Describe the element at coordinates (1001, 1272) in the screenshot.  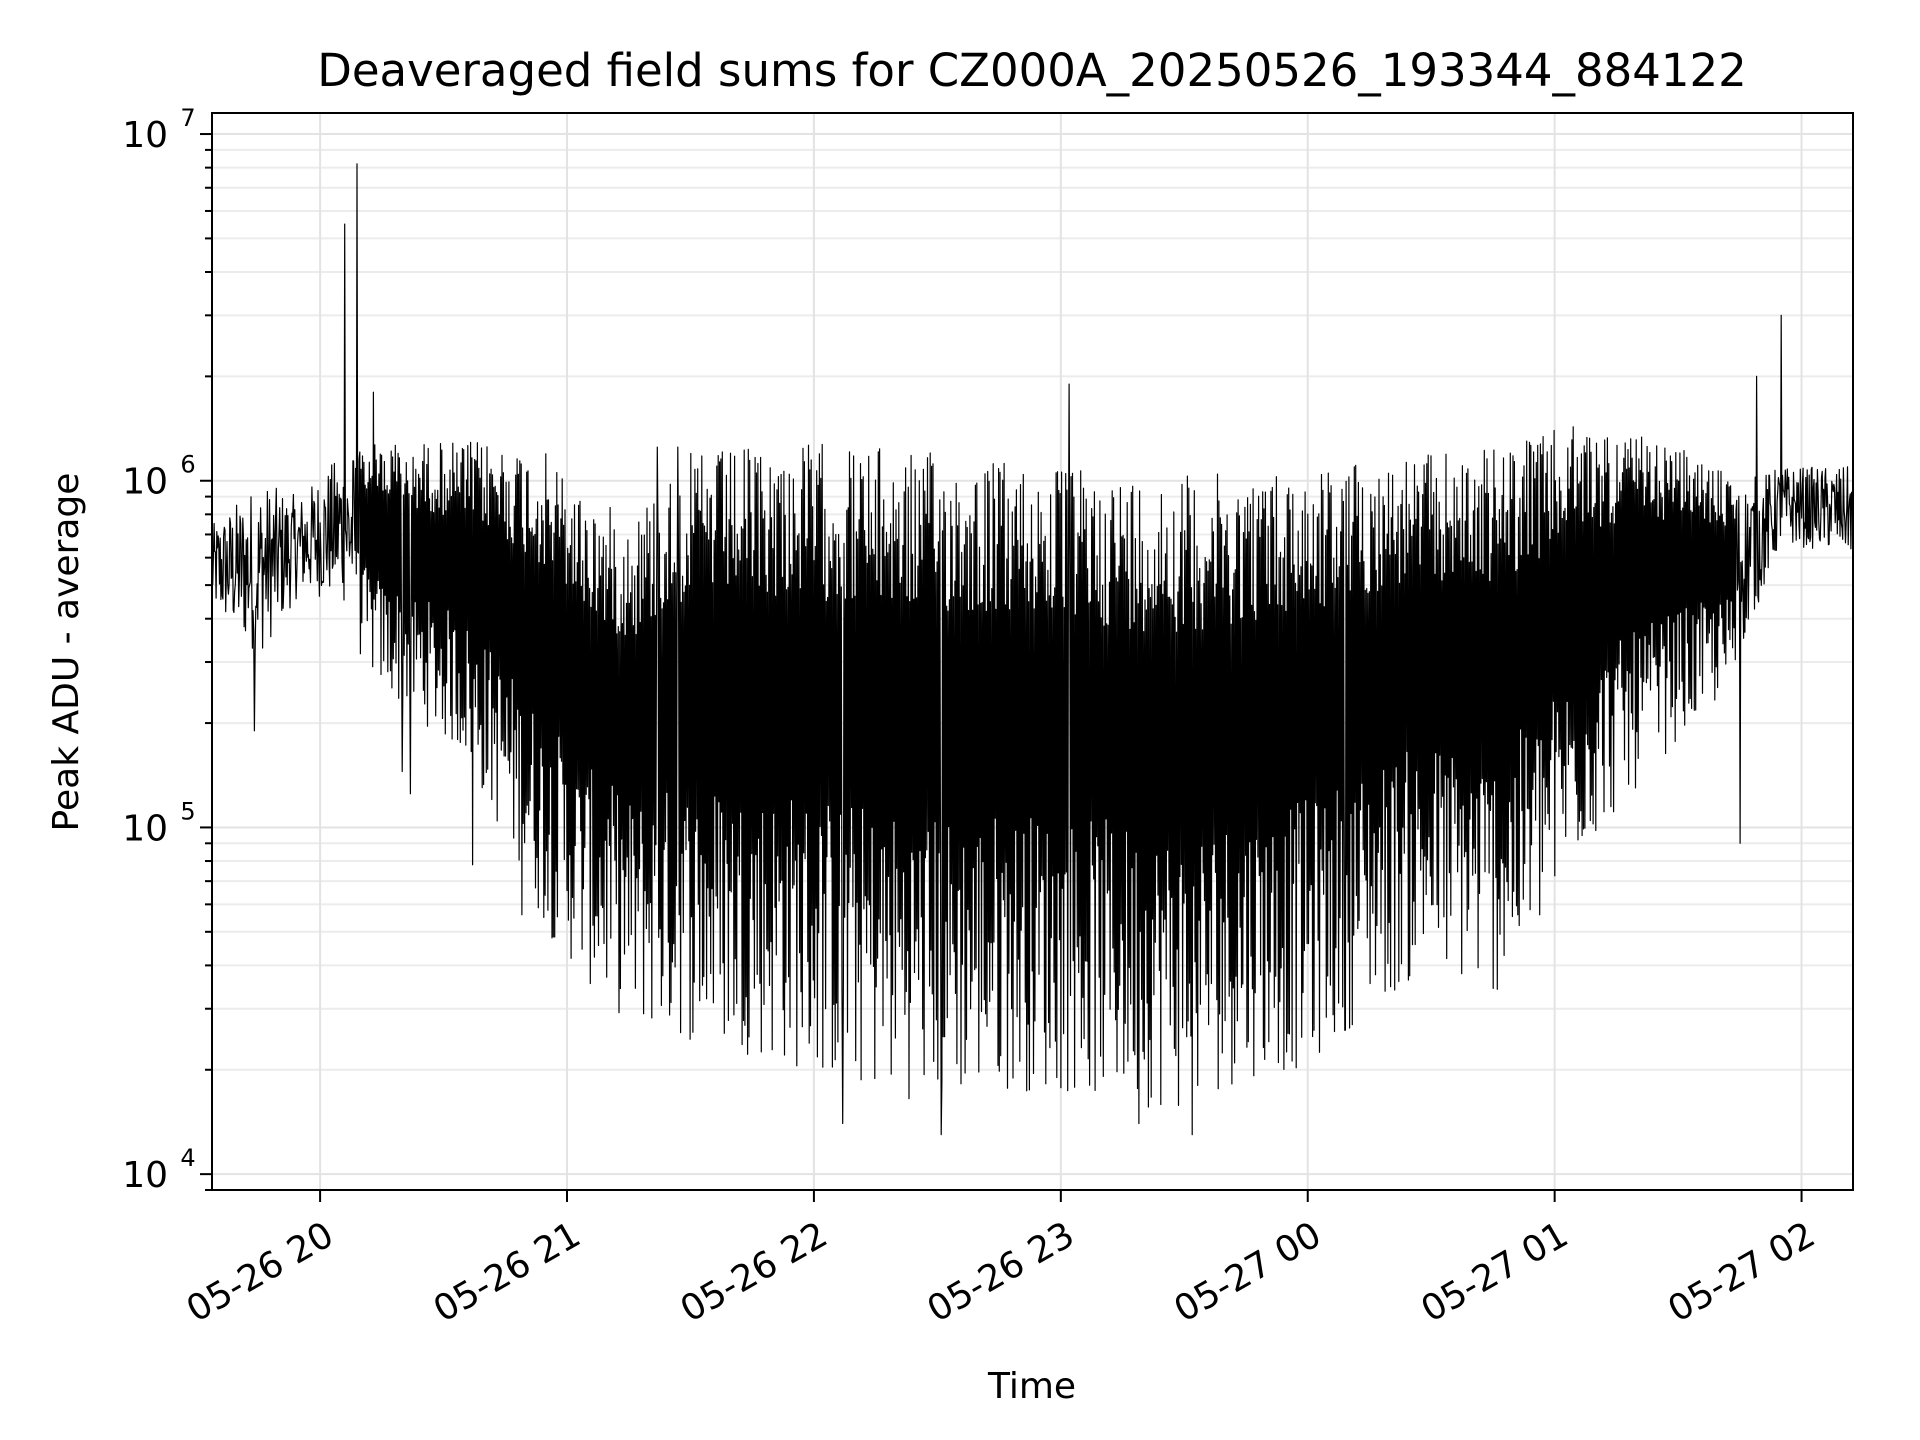
I see `x-tick-label: 05-26 23` at that location.